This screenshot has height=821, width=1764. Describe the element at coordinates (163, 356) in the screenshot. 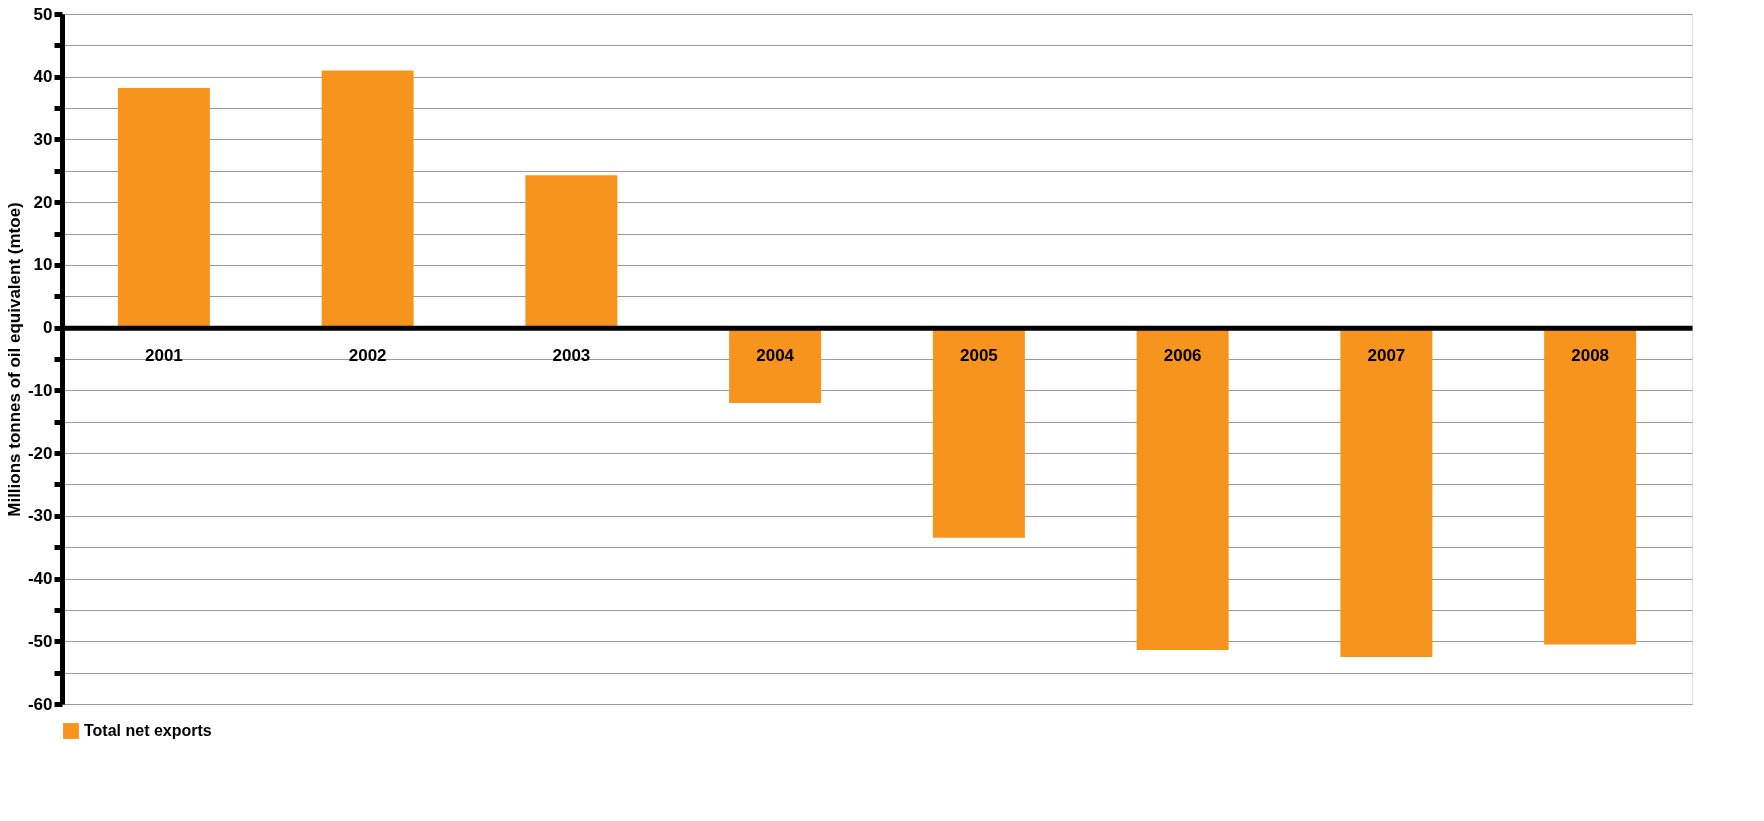

I see `x-tick-label: 2001` at that location.